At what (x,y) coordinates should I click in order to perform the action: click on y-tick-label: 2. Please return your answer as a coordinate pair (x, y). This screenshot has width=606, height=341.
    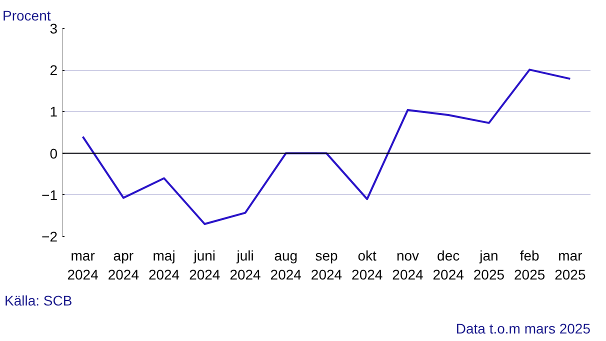
    Looking at the image, I should click on (54, 70).